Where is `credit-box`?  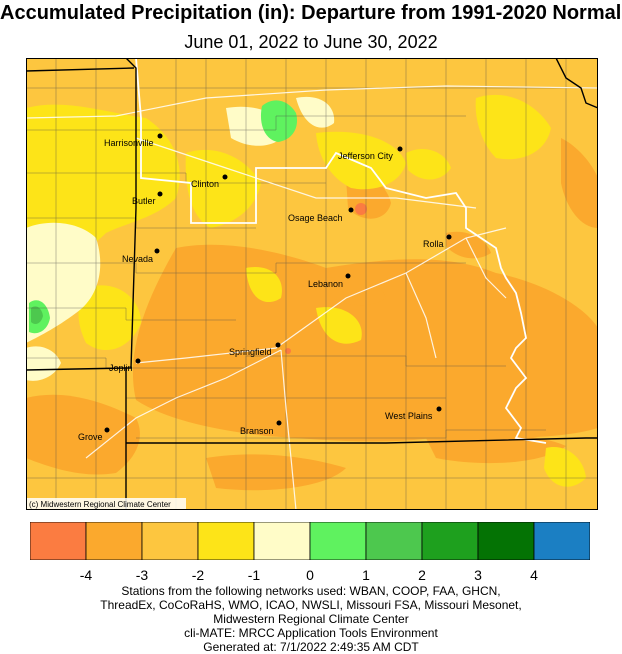 credit-box is located at coordinates (106, 504).